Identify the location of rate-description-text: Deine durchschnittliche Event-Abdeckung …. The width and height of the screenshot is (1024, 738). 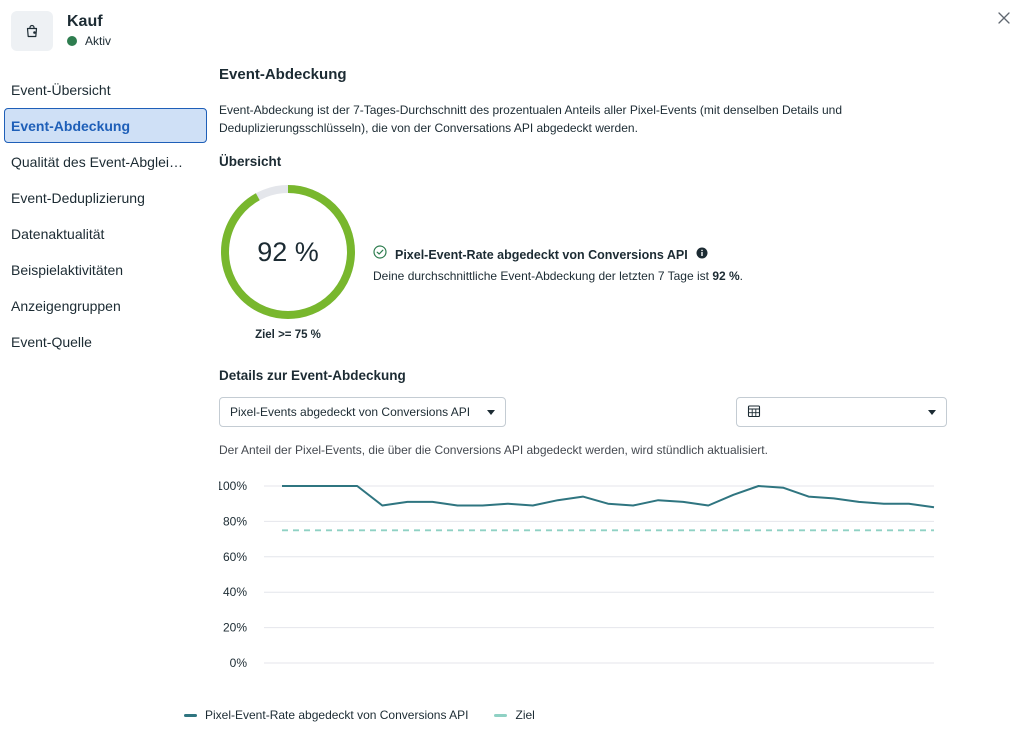
(543, 276).